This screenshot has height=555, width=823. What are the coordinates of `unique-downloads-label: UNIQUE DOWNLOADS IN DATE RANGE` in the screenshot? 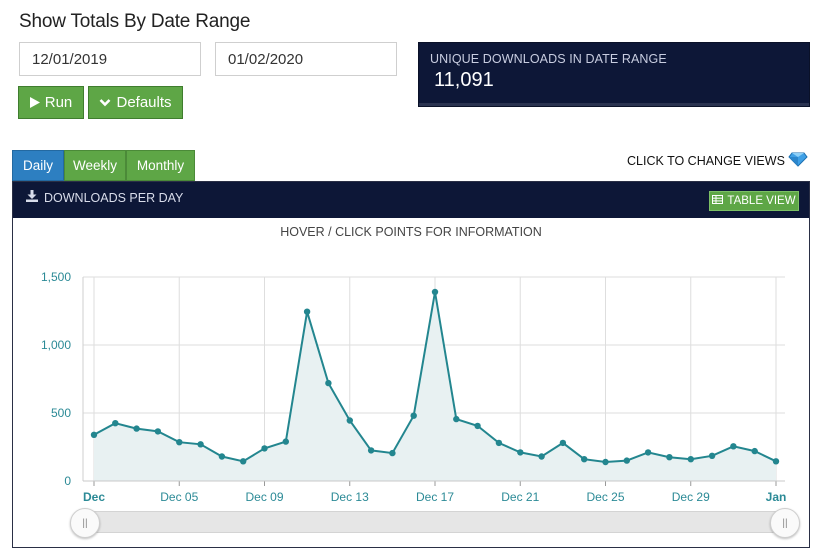 It's located at (548, 59).